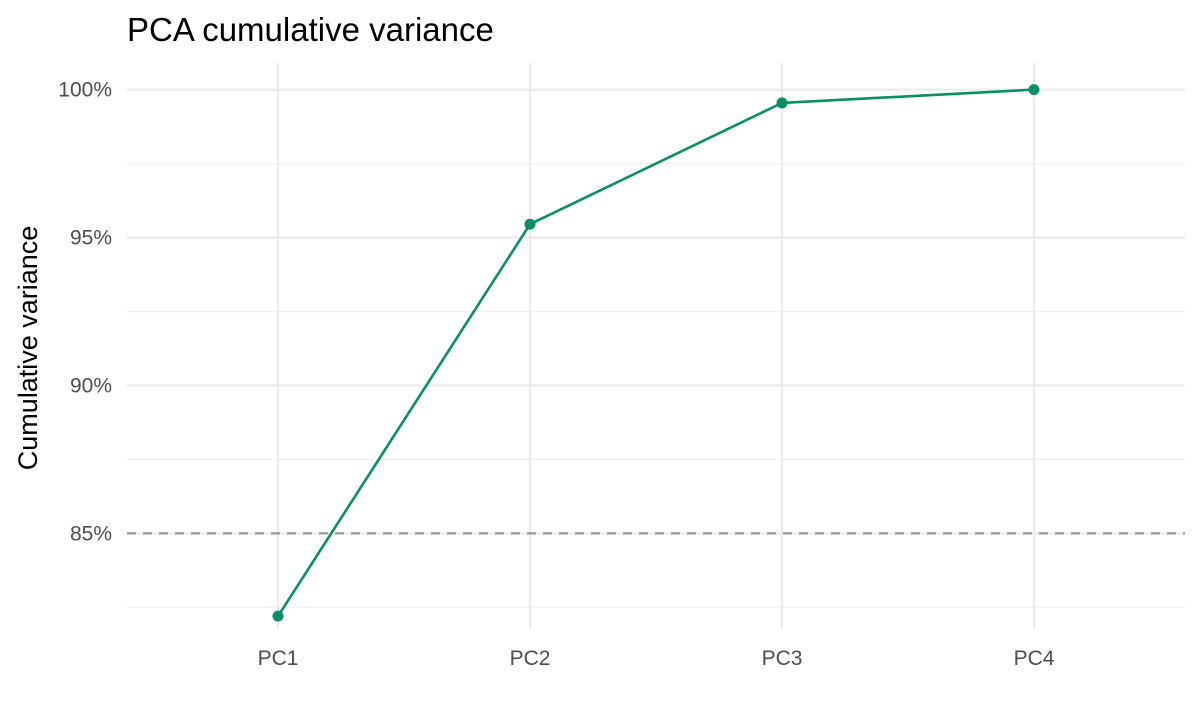 Image resolution: width=1200 pixels, height=720 pixels. What do you see at coordinates (91, 238) in the screenshot?
I see `y-tick-label-95: 95%` at bounding box center [91, 238].